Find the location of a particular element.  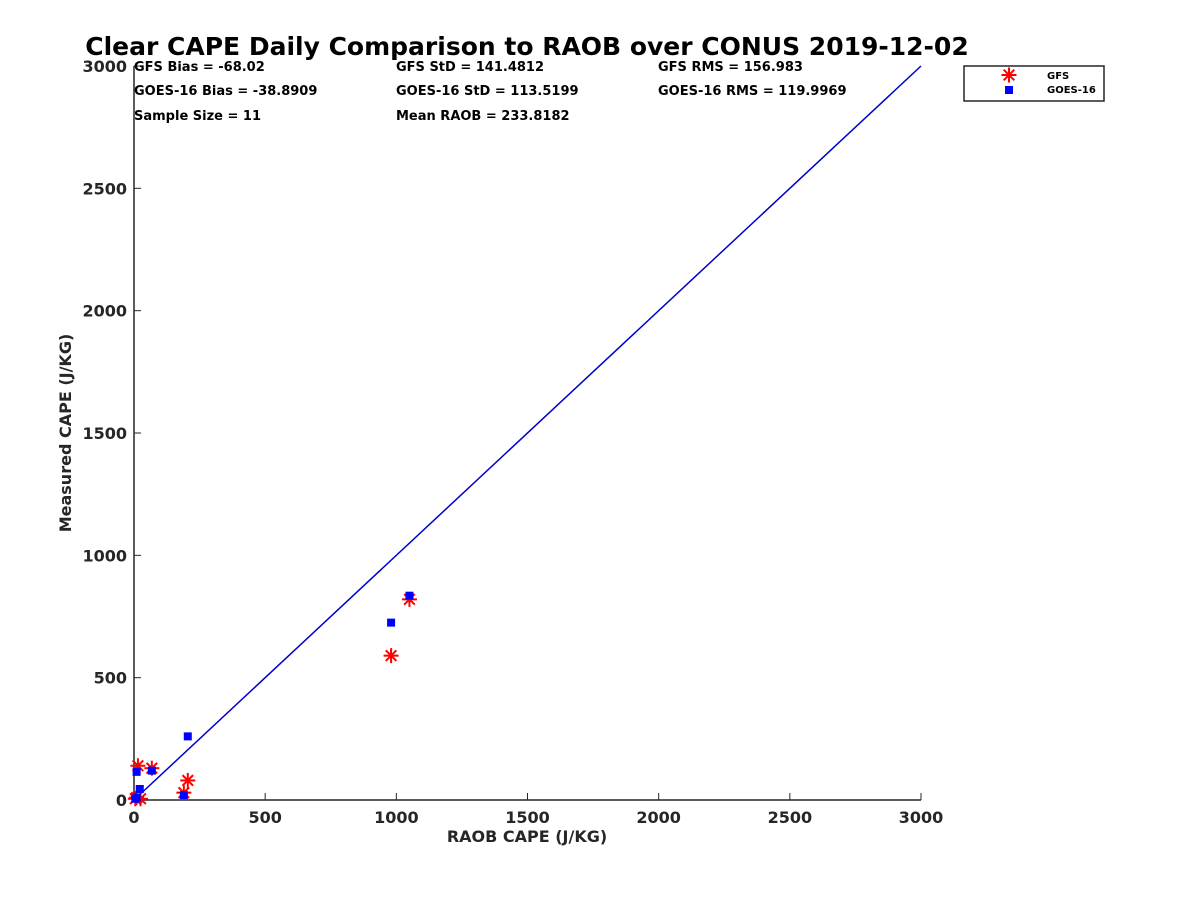

x-tick-label: 3000 is located at coordinates (921, 817).